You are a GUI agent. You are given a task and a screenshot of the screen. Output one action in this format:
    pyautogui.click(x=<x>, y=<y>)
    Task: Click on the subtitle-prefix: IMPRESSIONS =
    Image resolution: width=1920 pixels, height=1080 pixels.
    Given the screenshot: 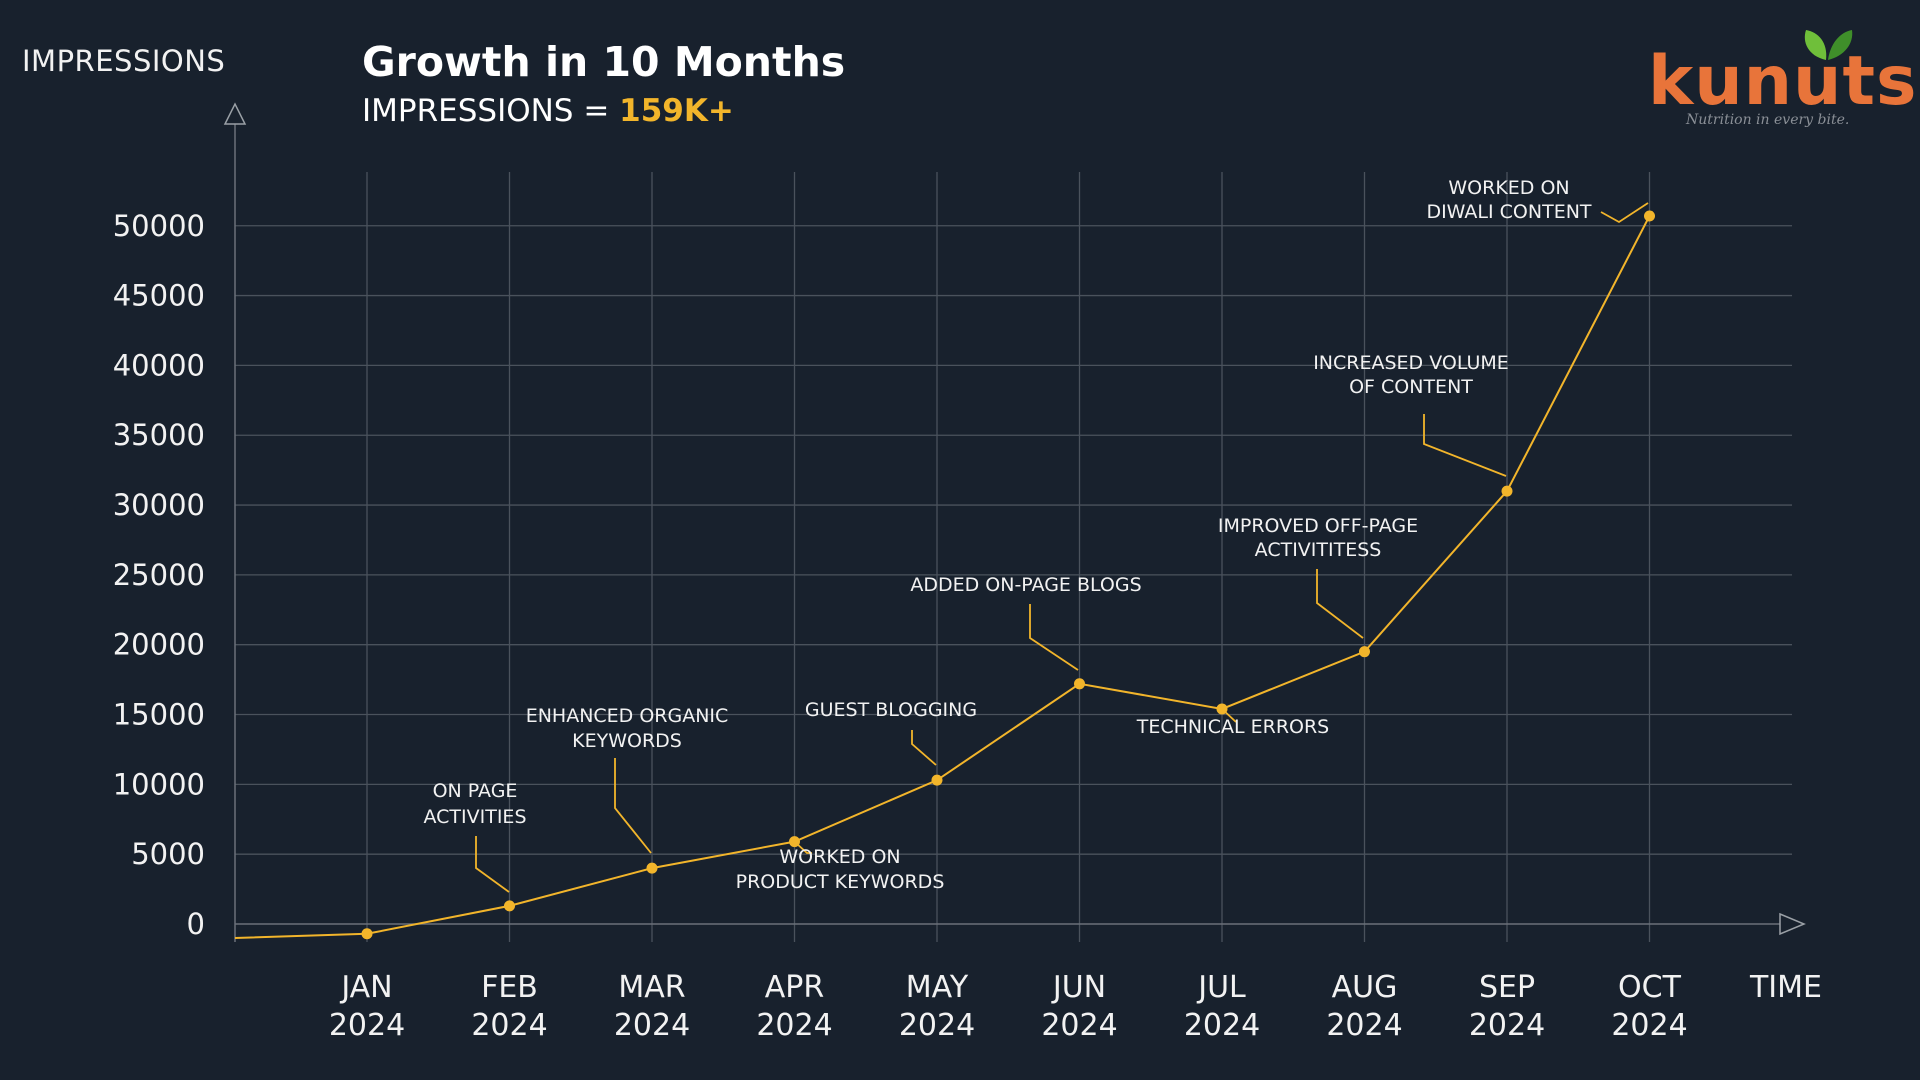 What is the action you would take?
    pyautogui.click(x=491, y=111)
    